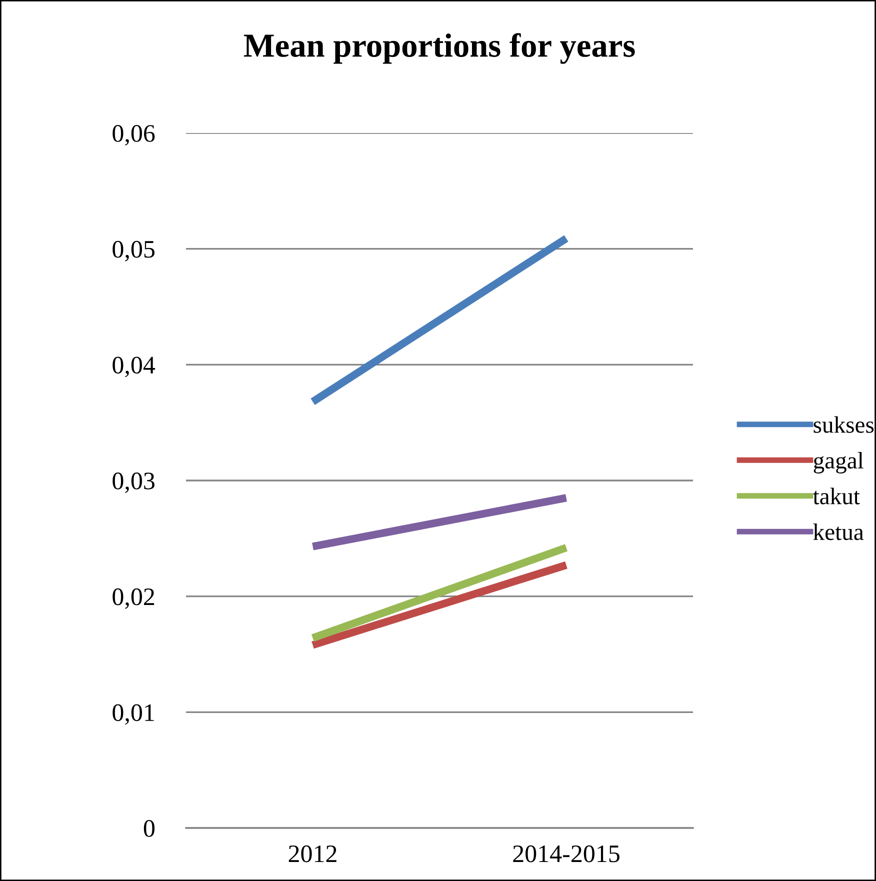  Describe the element at coordinates (839, 463) in the screenshot. I see `legend-label: gagal` at that location.